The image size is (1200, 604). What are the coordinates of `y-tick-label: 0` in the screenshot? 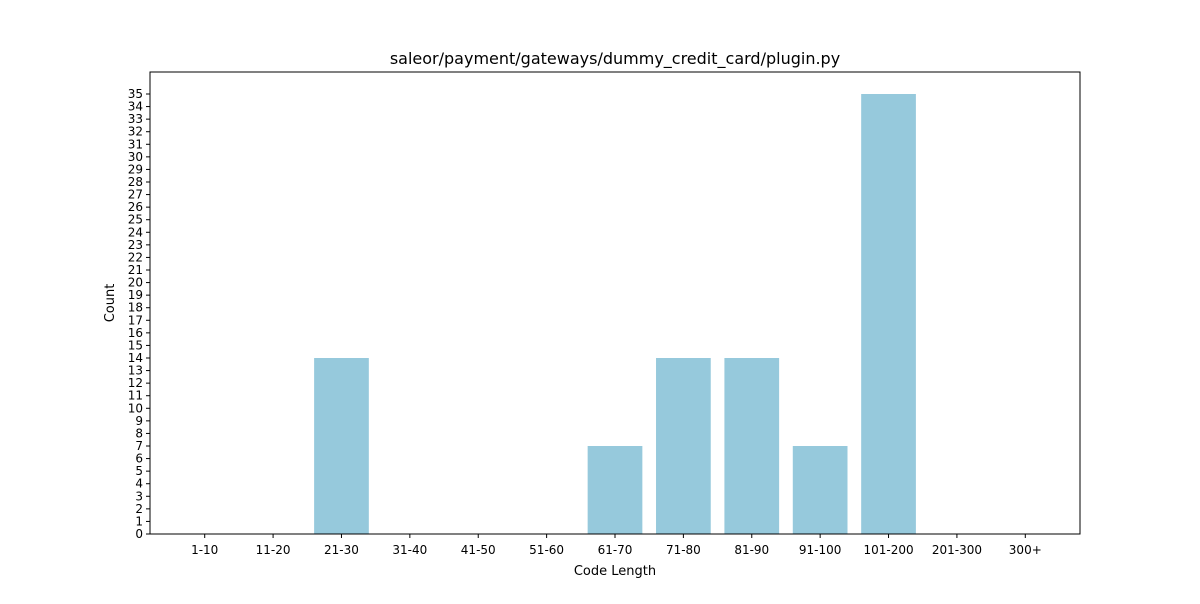 It's located at (139, 534).